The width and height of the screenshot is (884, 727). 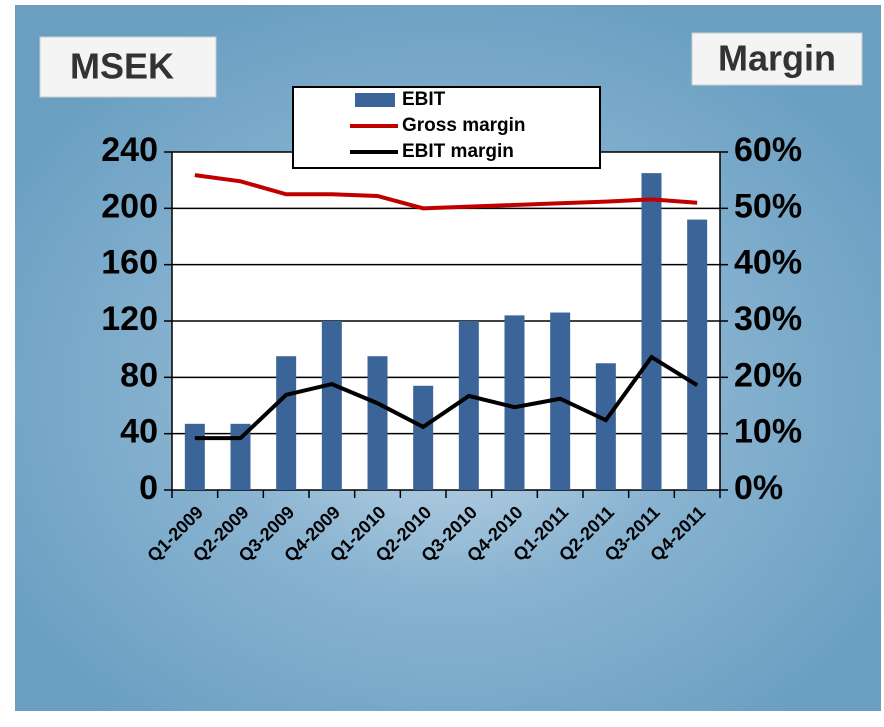 I want to click on y2-tick-label: 60%, so click(x=768, y=150).